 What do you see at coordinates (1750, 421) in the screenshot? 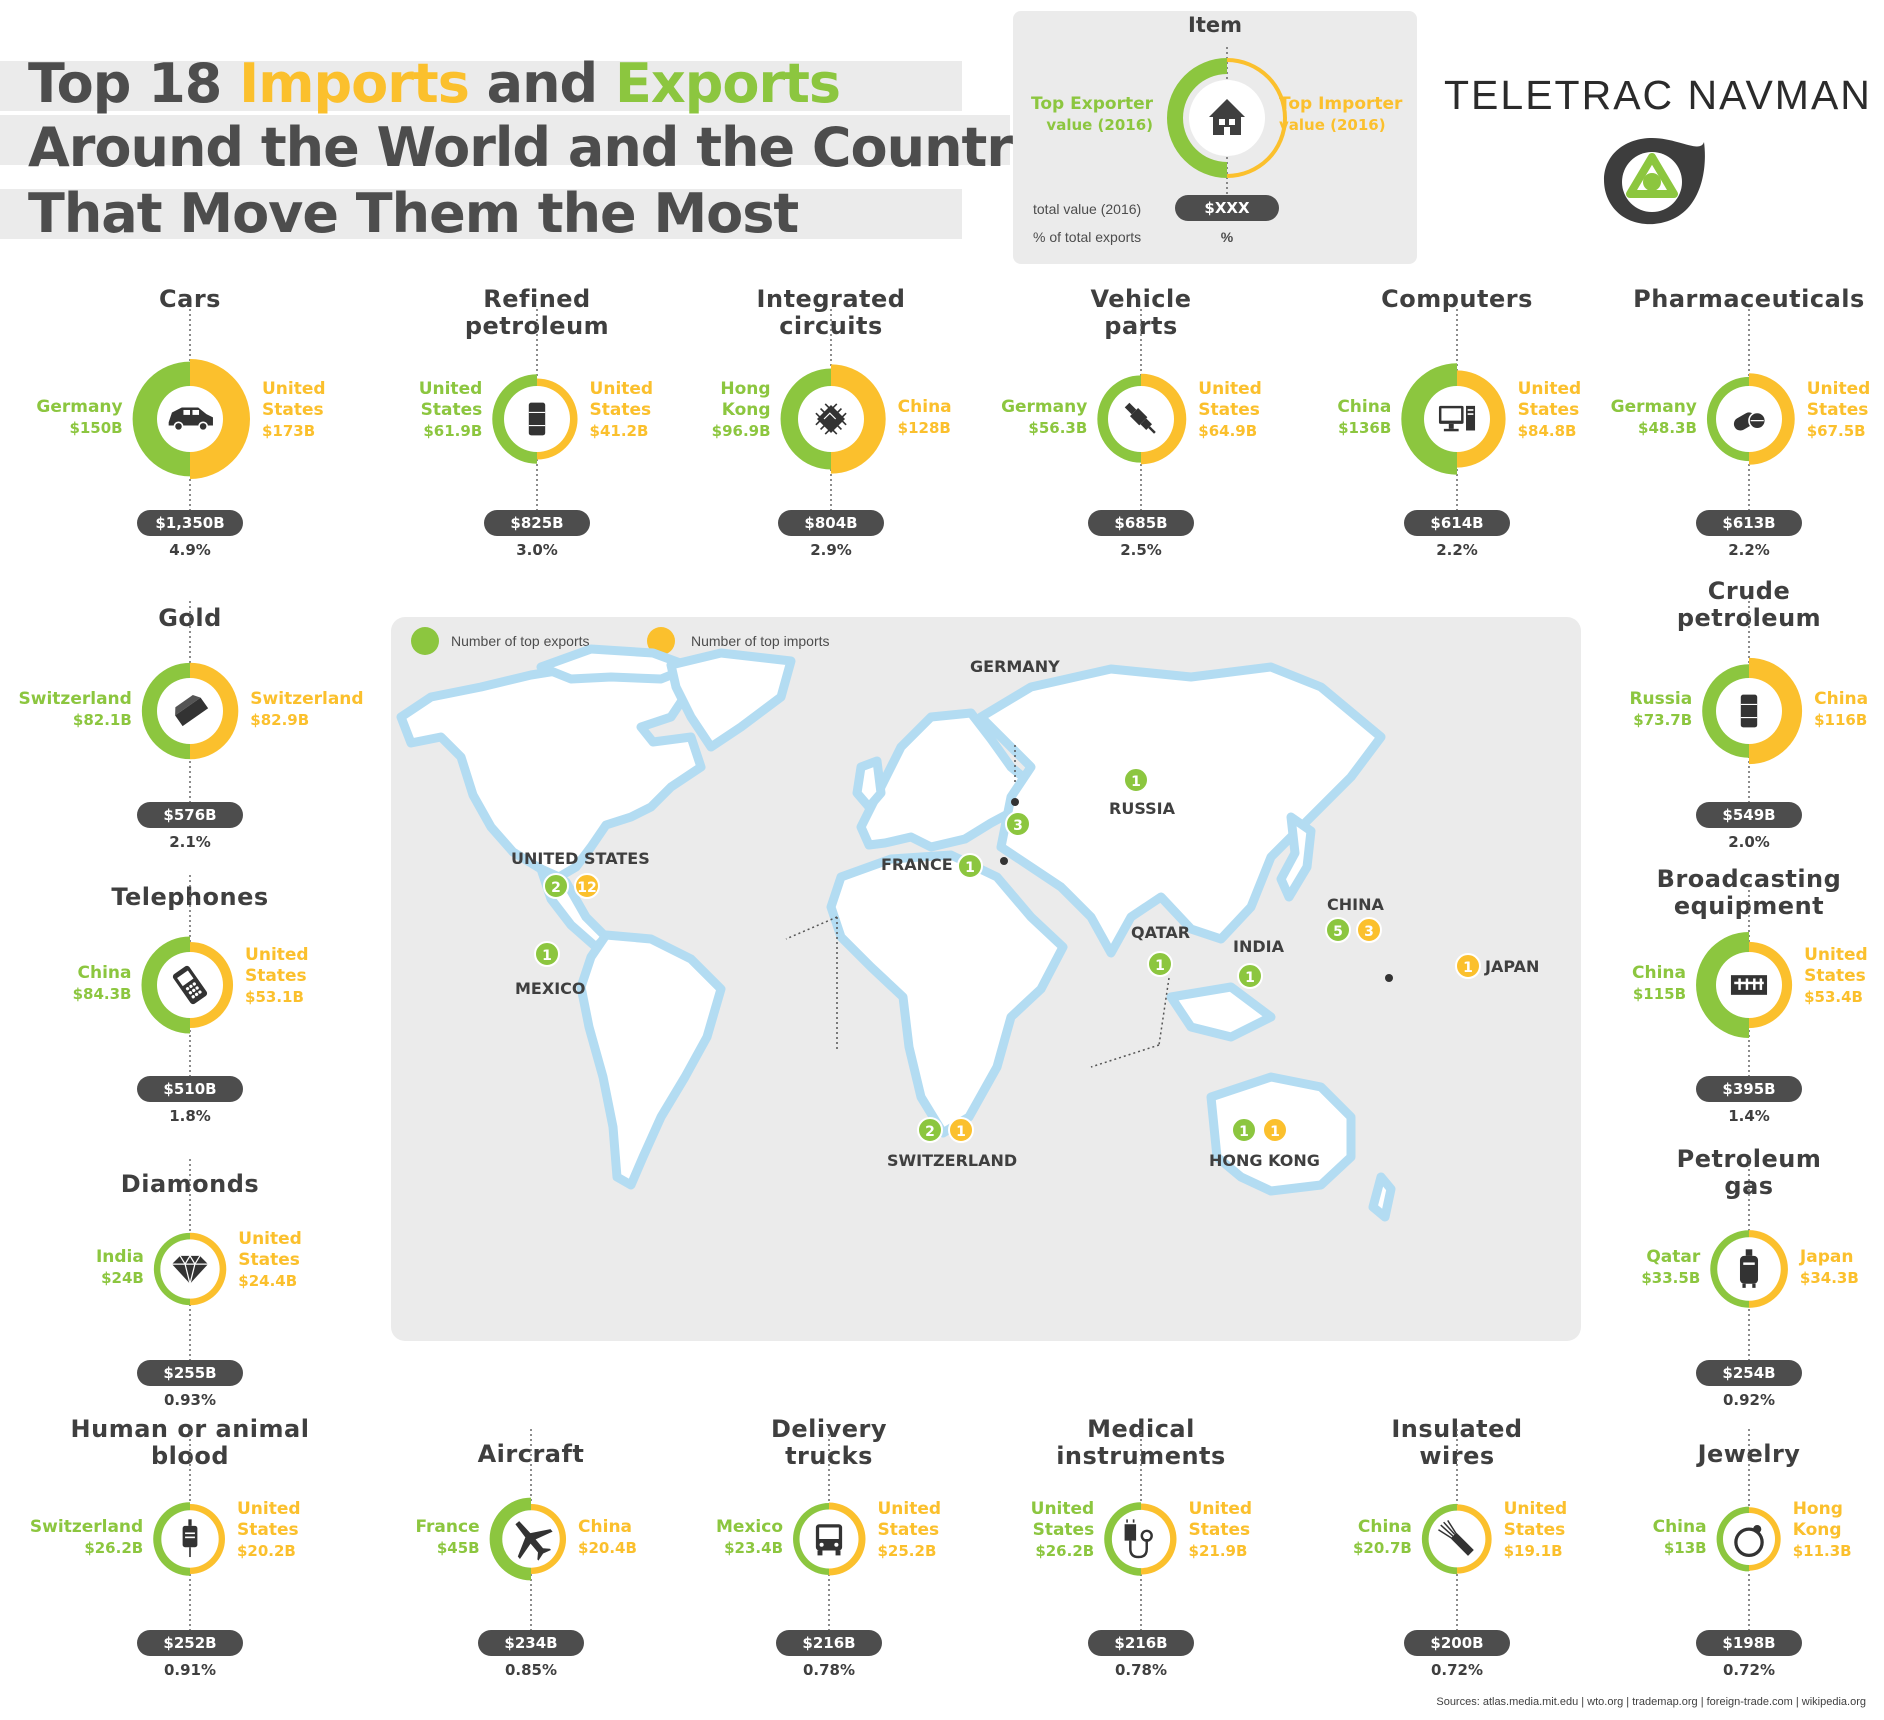
I see `pills-icon` at bounding box center [1750, 421].